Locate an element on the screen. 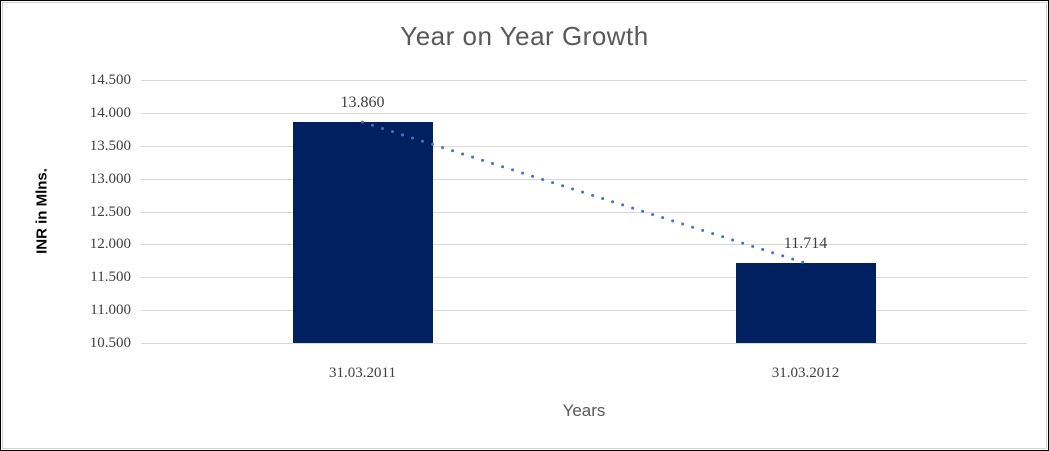  y-tick-label: 12.000 is located at coordinates (110, 244).